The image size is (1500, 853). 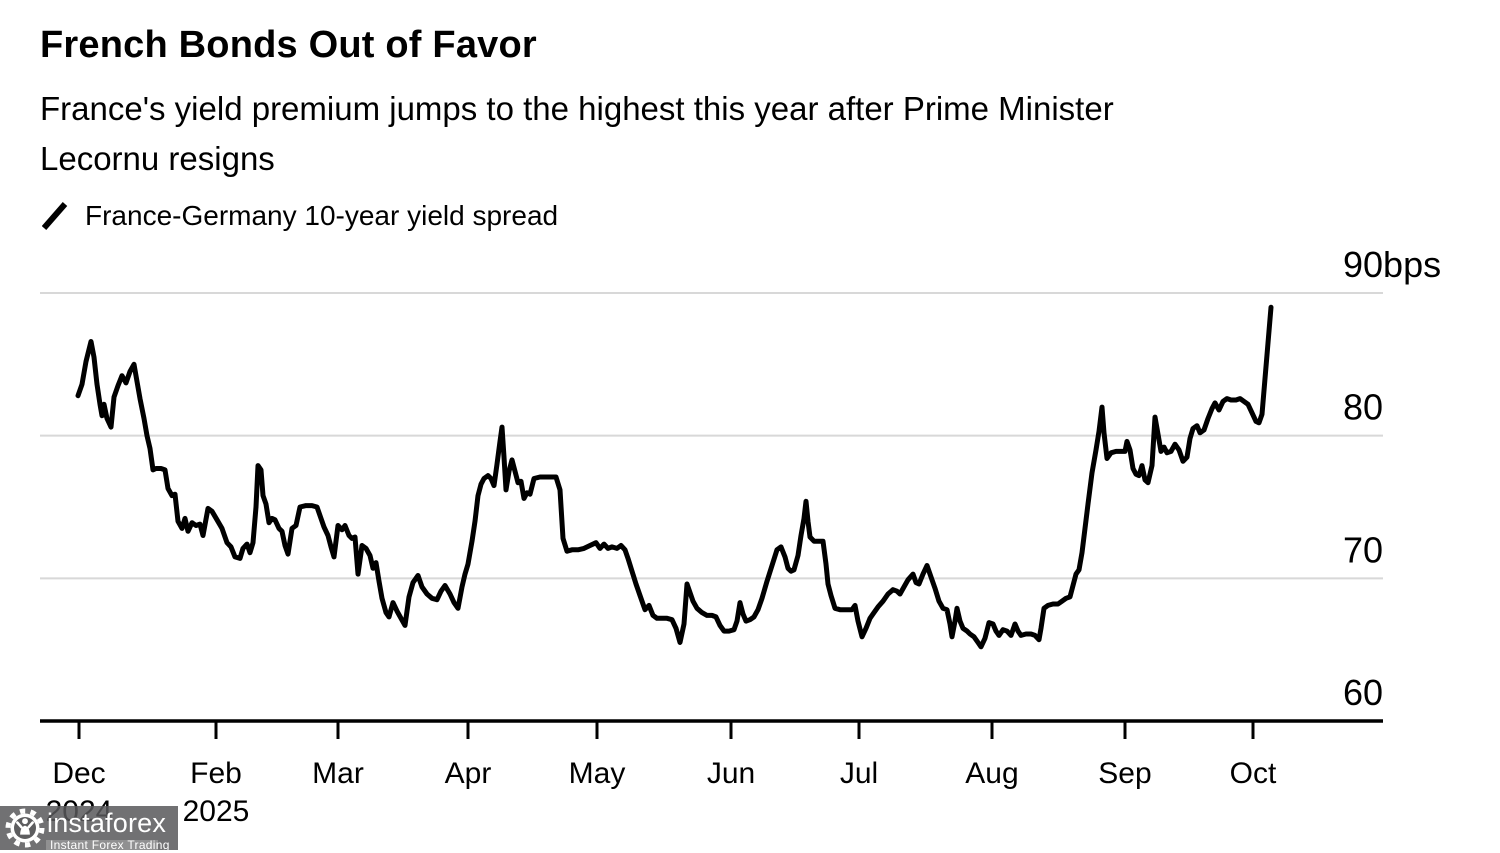 What do you see at coordinates (322, 215) in the screenshot?
I see `legend-label: France-Germany 10-year yield spread` at bounding box center [322, 215].